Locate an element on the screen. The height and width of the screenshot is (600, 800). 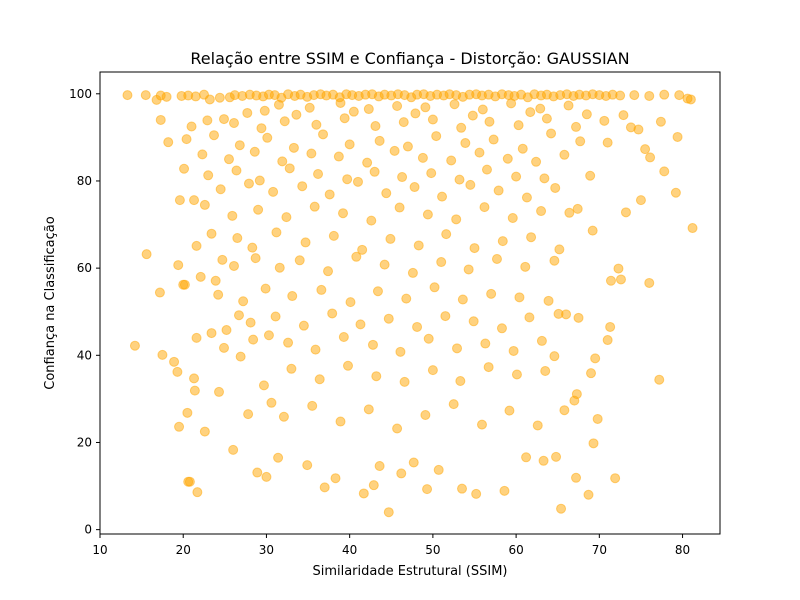
x-tick-label: 80 is located at coordinates (682, 550).